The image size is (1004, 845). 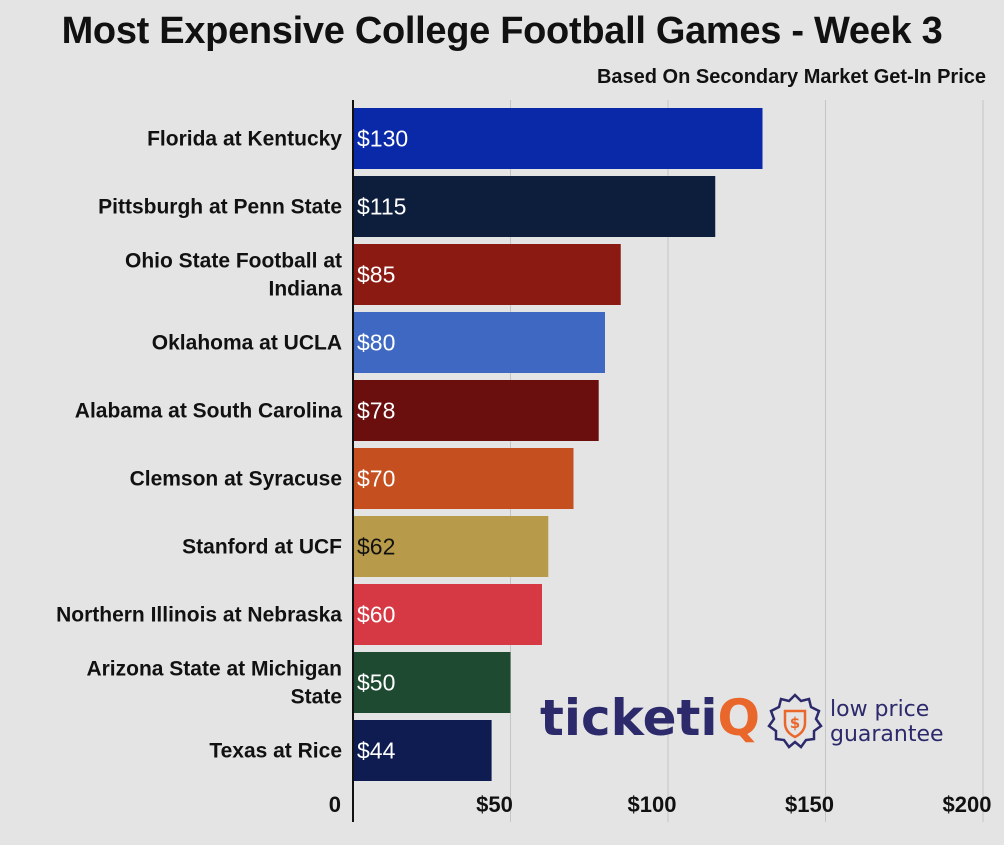 I want to click on x-axis-ticks: 0 $50 $100 $150 $200, so click(x=660, y=804).